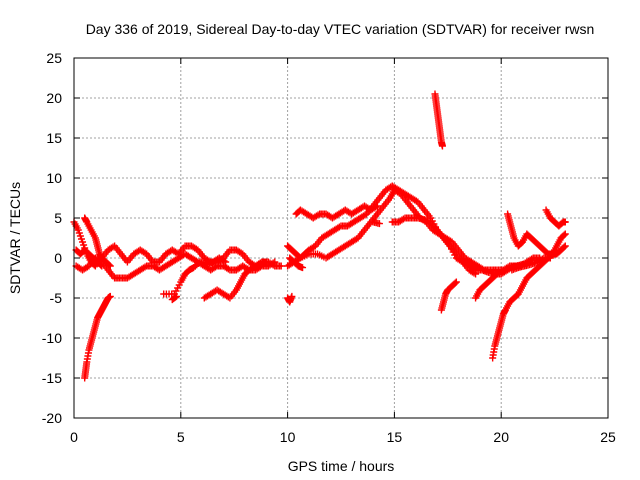  Describe the element at coordinates (608, 437) in the screenshot. I see `x-tick-label: 25` at that location.